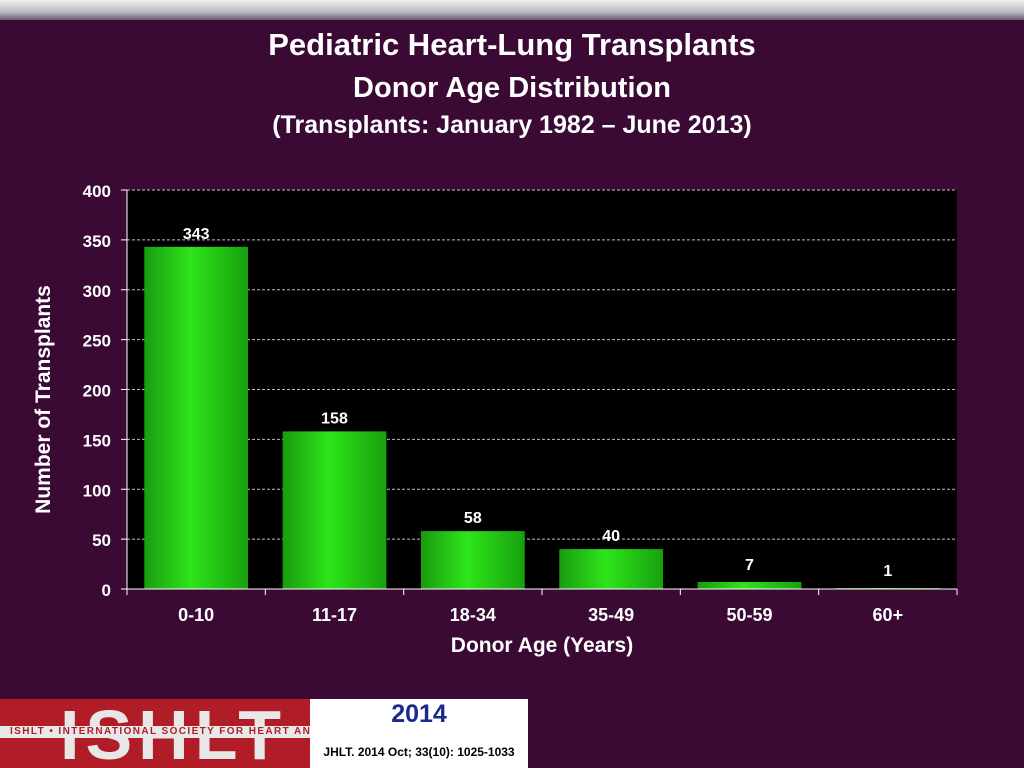  What do you see at coordinates (888, 615) in the screenshot?
I see `x-tick-label-60+: 60+` at bounding box center [888, 615].